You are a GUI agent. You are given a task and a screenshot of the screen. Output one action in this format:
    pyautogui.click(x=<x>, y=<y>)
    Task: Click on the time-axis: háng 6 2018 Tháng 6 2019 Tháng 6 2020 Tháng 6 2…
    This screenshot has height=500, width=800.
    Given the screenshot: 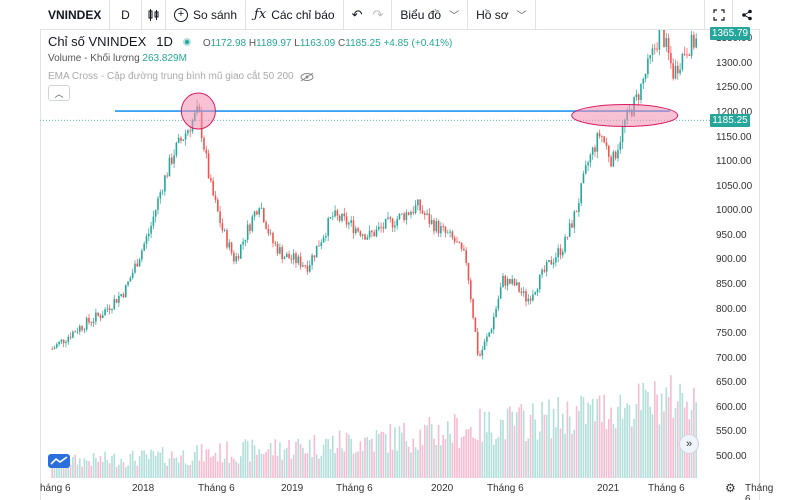 What is the action you would take?
    pyautogui.click(x=406, y=489)
    